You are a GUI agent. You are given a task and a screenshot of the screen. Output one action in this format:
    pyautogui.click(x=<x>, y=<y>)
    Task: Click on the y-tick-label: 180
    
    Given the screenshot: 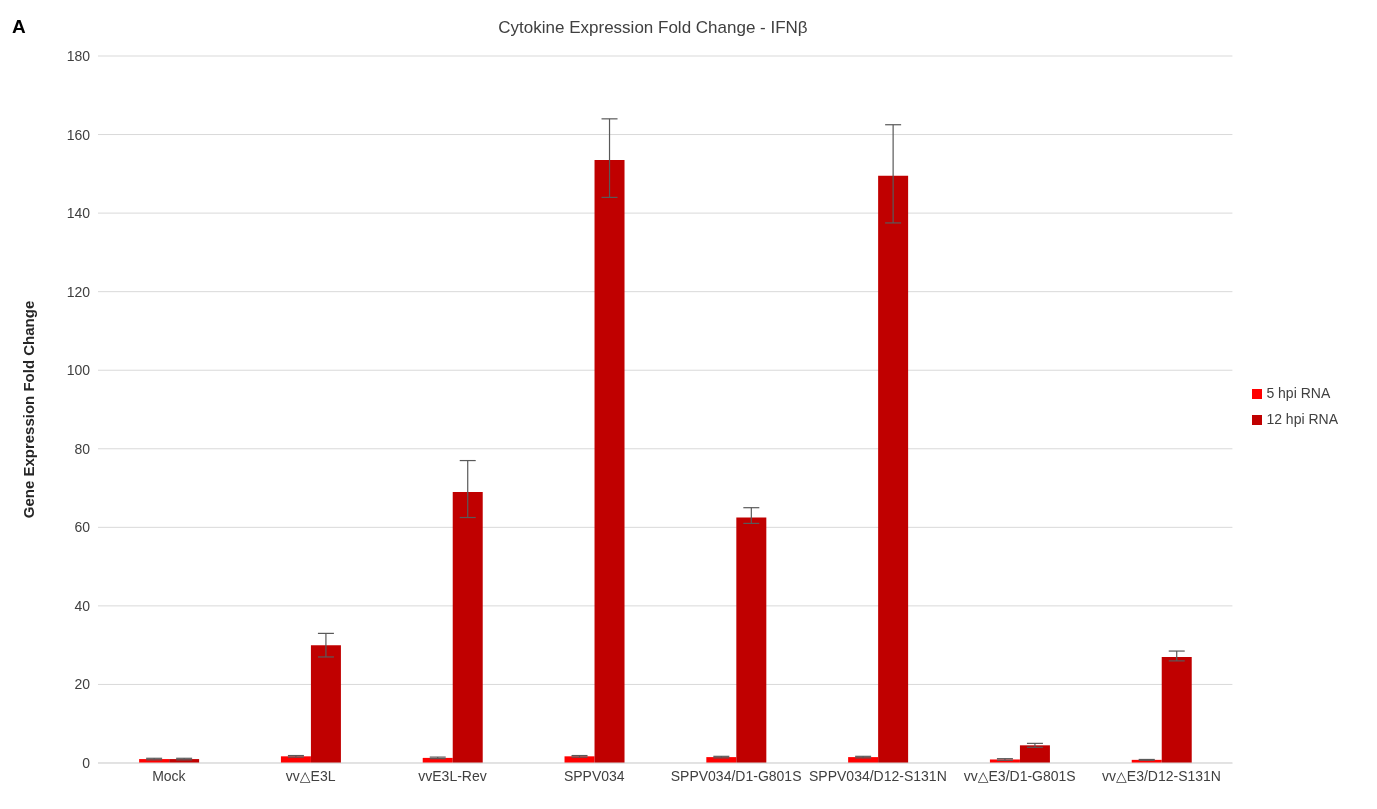 What is the action you would take?
    pyautogui.click(x=78, y=55)
    